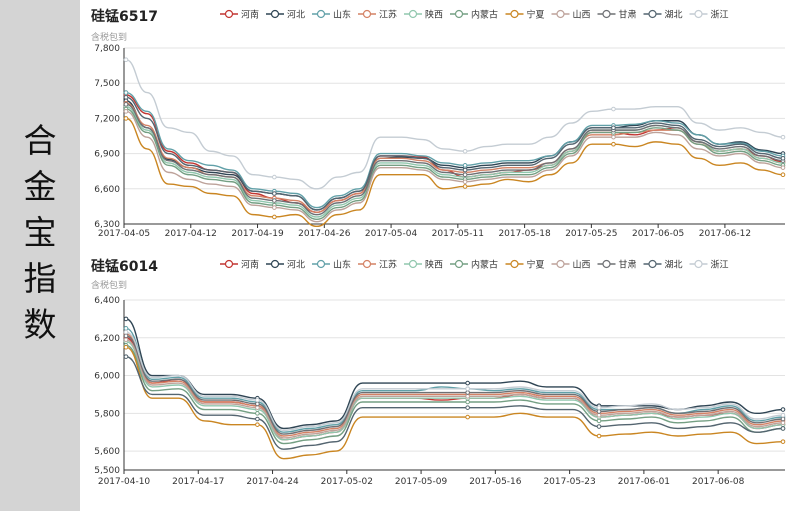  Describe the element at coordinates (109, 37) in the screenshot. I see `y-axis-label: 含税包到` at that location.